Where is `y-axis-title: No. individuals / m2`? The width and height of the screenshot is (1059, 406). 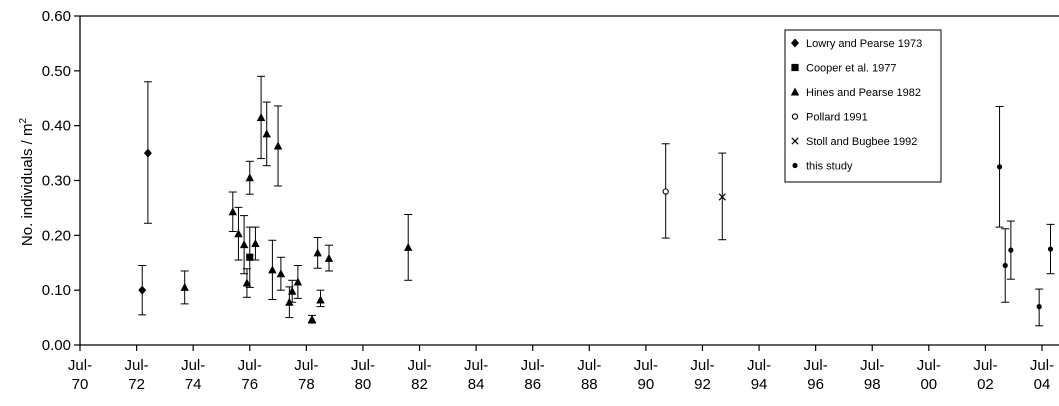
y-axis-title: No. individuals / m2 is located at coordinates (27, 182).